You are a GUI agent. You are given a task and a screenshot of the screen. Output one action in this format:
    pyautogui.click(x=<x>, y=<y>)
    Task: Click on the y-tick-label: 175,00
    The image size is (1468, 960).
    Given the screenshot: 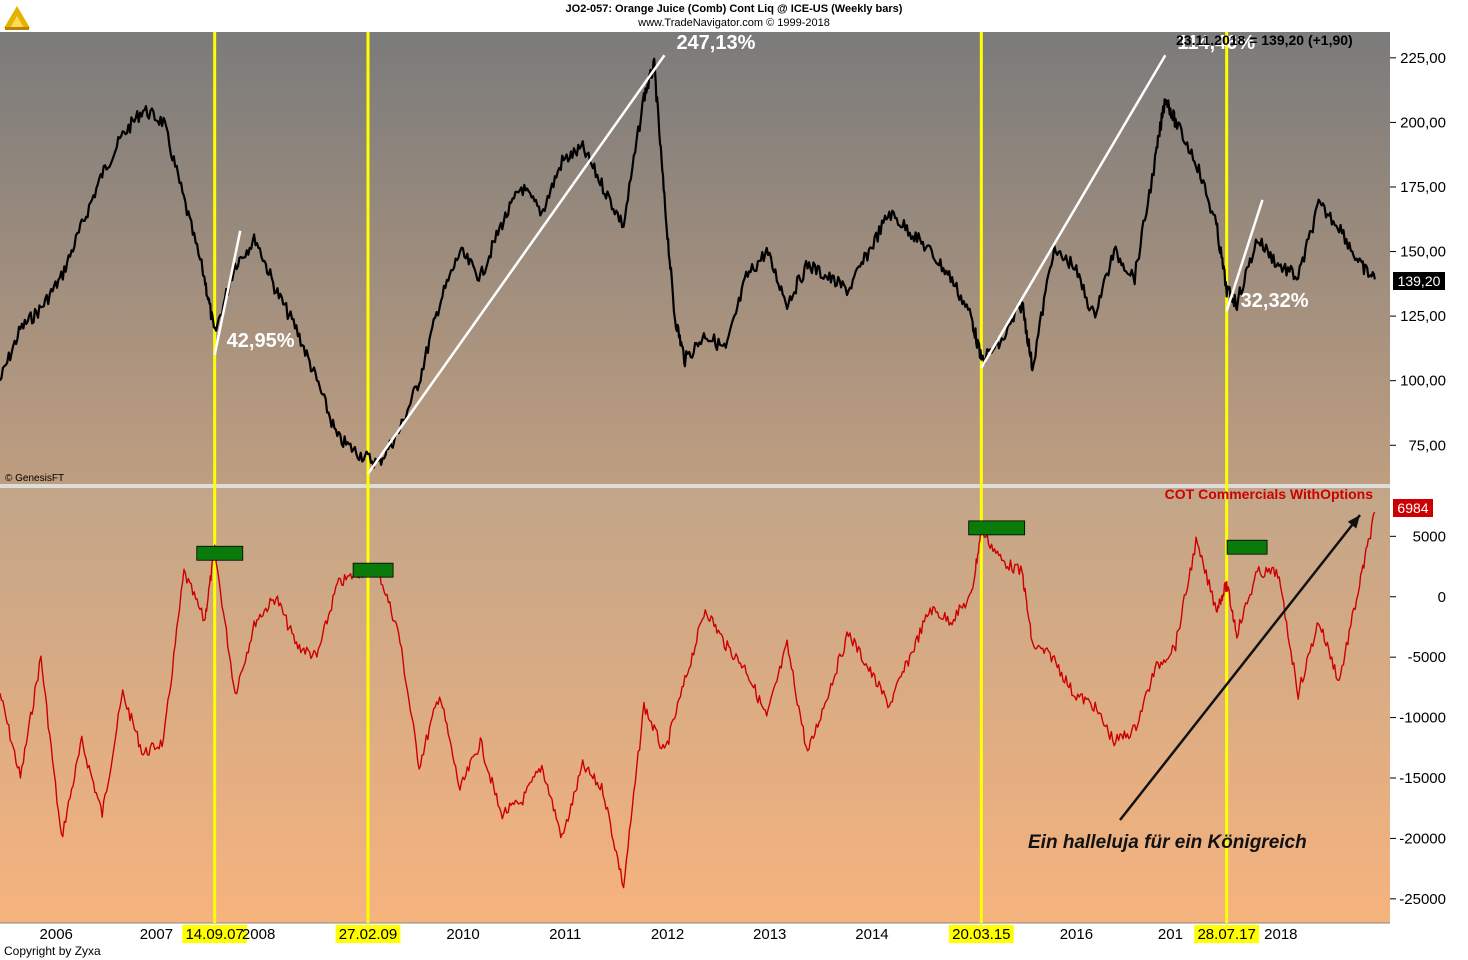 What is the action you would take?
    pyautogui.click(x=1423, y=187)
    